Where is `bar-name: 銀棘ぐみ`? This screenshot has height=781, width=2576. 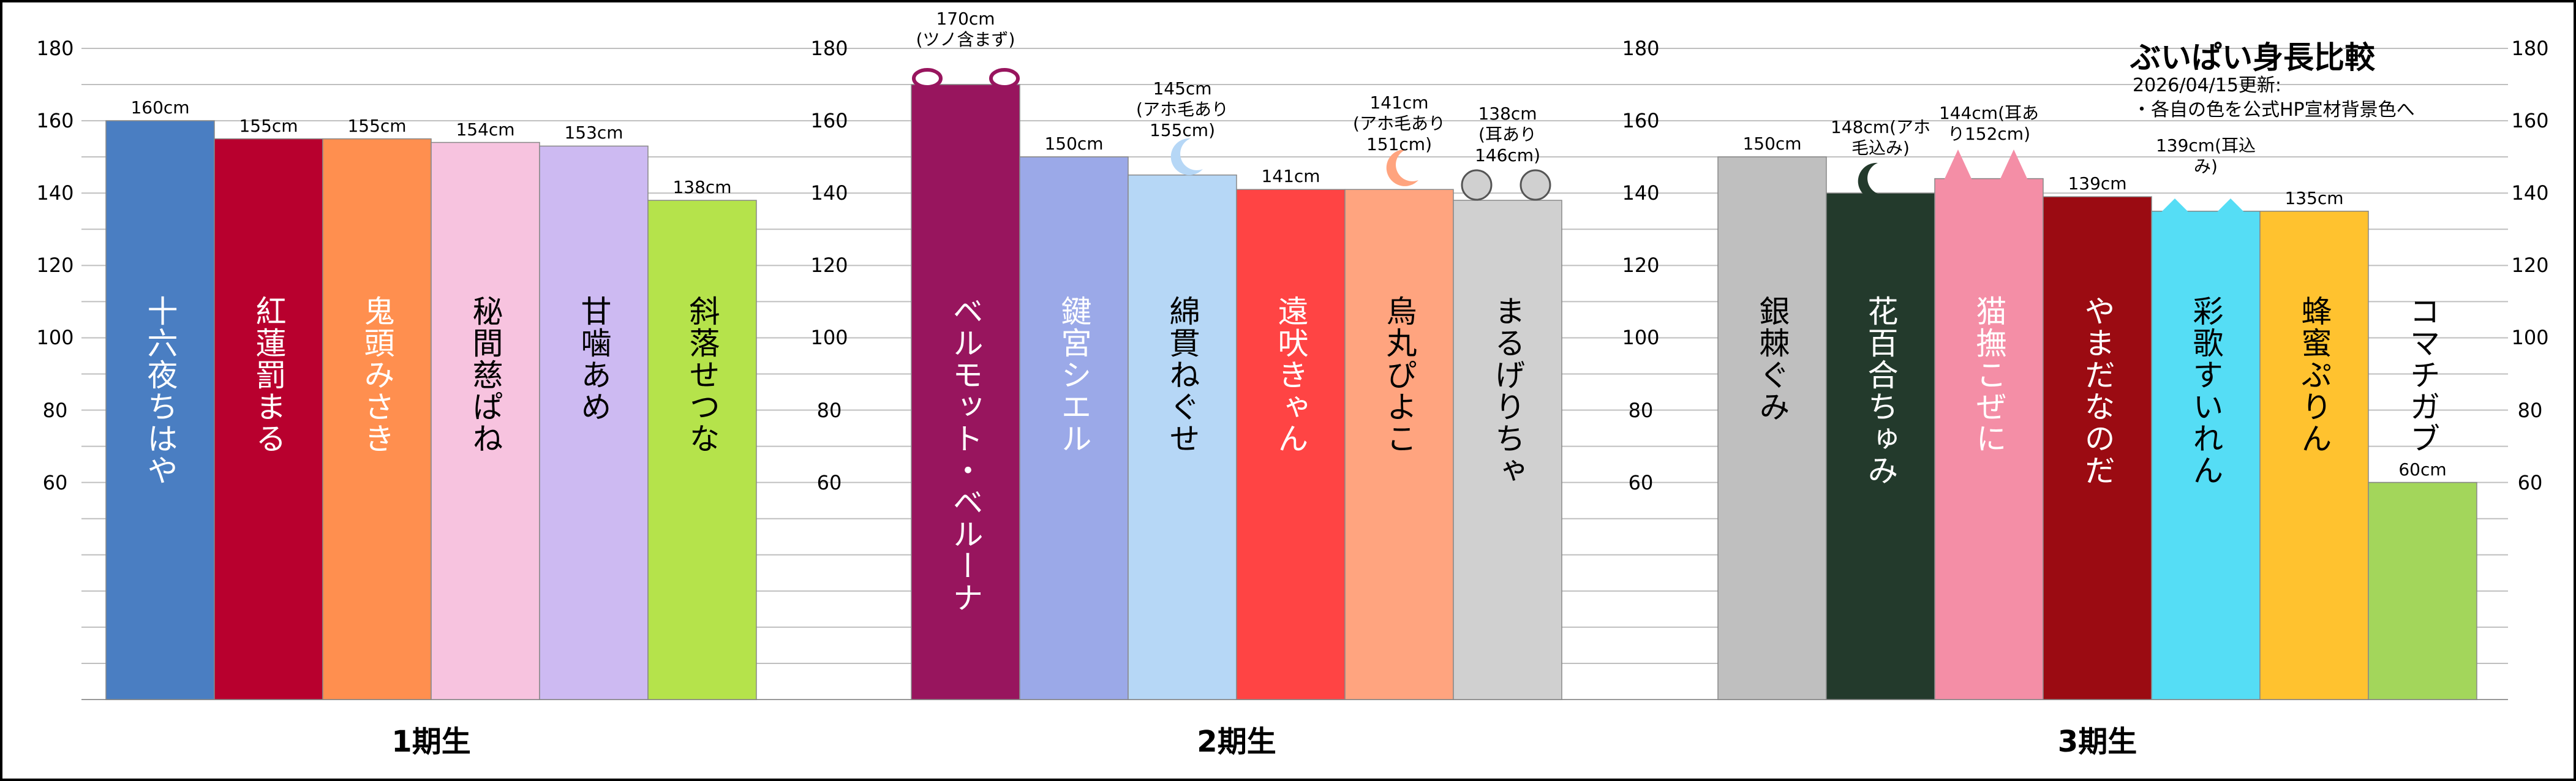
bar-name: 銀棘ぐみ is located at coordinates (1772, 359).